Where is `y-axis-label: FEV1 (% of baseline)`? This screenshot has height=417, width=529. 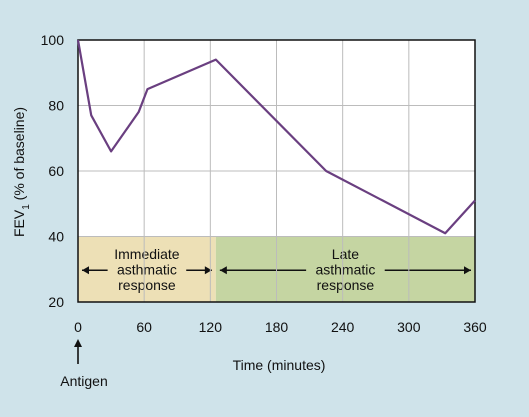 y-axis-label: FEV1 (% of baseline) is located at coordinates (21, 172).